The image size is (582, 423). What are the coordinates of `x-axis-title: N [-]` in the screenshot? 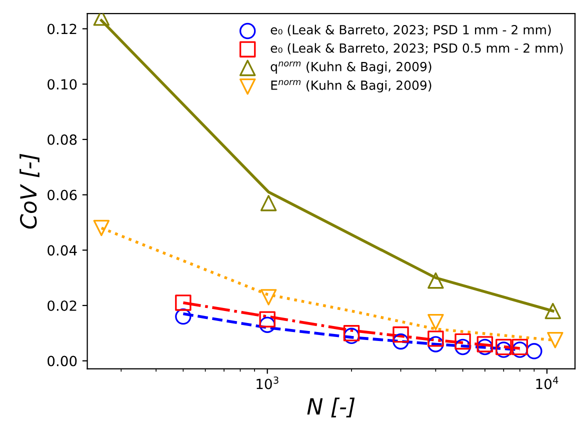 It's located at (331, 408).